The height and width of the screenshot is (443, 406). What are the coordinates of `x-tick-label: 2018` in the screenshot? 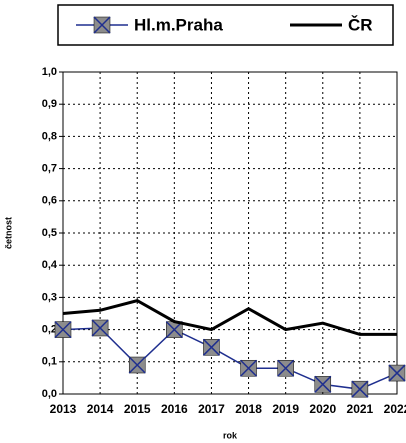 It's located at (248, 409).